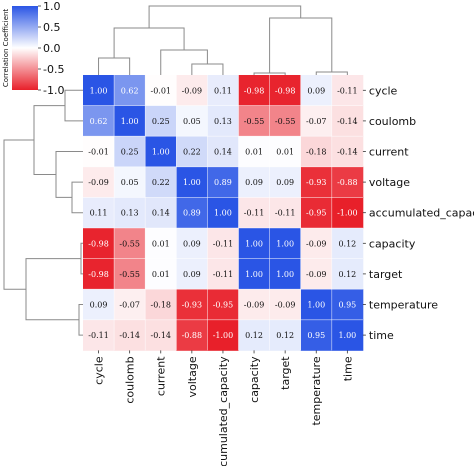 The width and height of the screenshot is (474, 466). I want to click on cell-value-label: 0.25, so click(161, 121).